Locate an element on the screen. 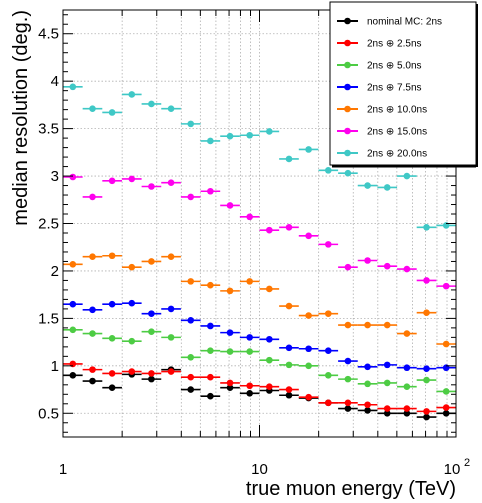  legend-entry-label: 2ns ⊕ 20.0ns is located at coordinates (397, 154).